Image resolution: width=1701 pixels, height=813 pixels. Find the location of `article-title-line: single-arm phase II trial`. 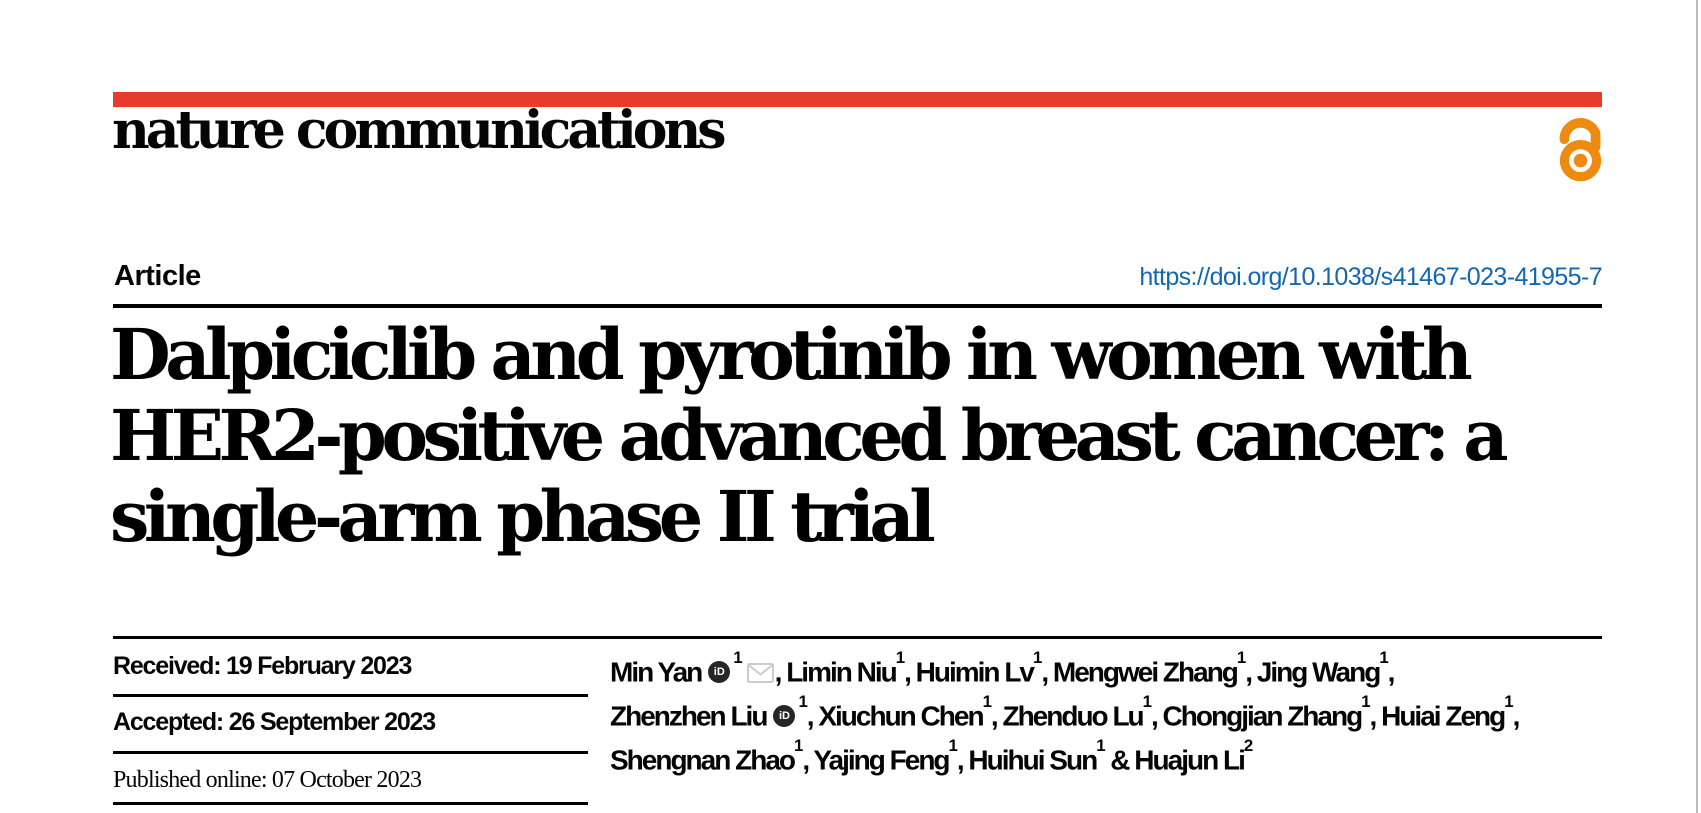

article-title-line: single-arm phase II trial is located at coordinates (523, 516).